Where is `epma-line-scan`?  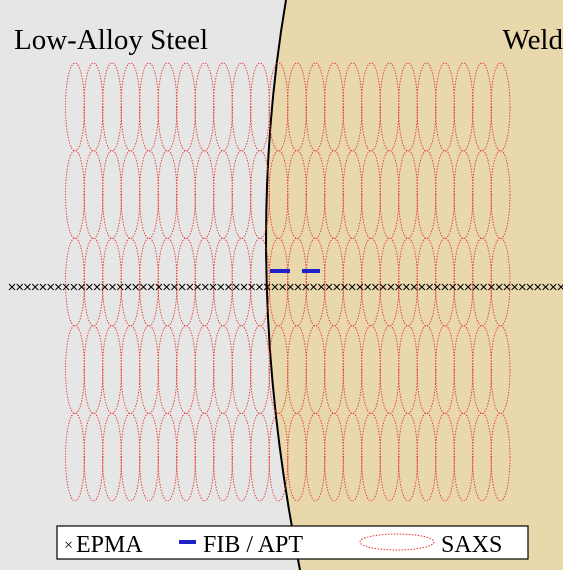
epma-line-scan is located at coordinates (285, 287).